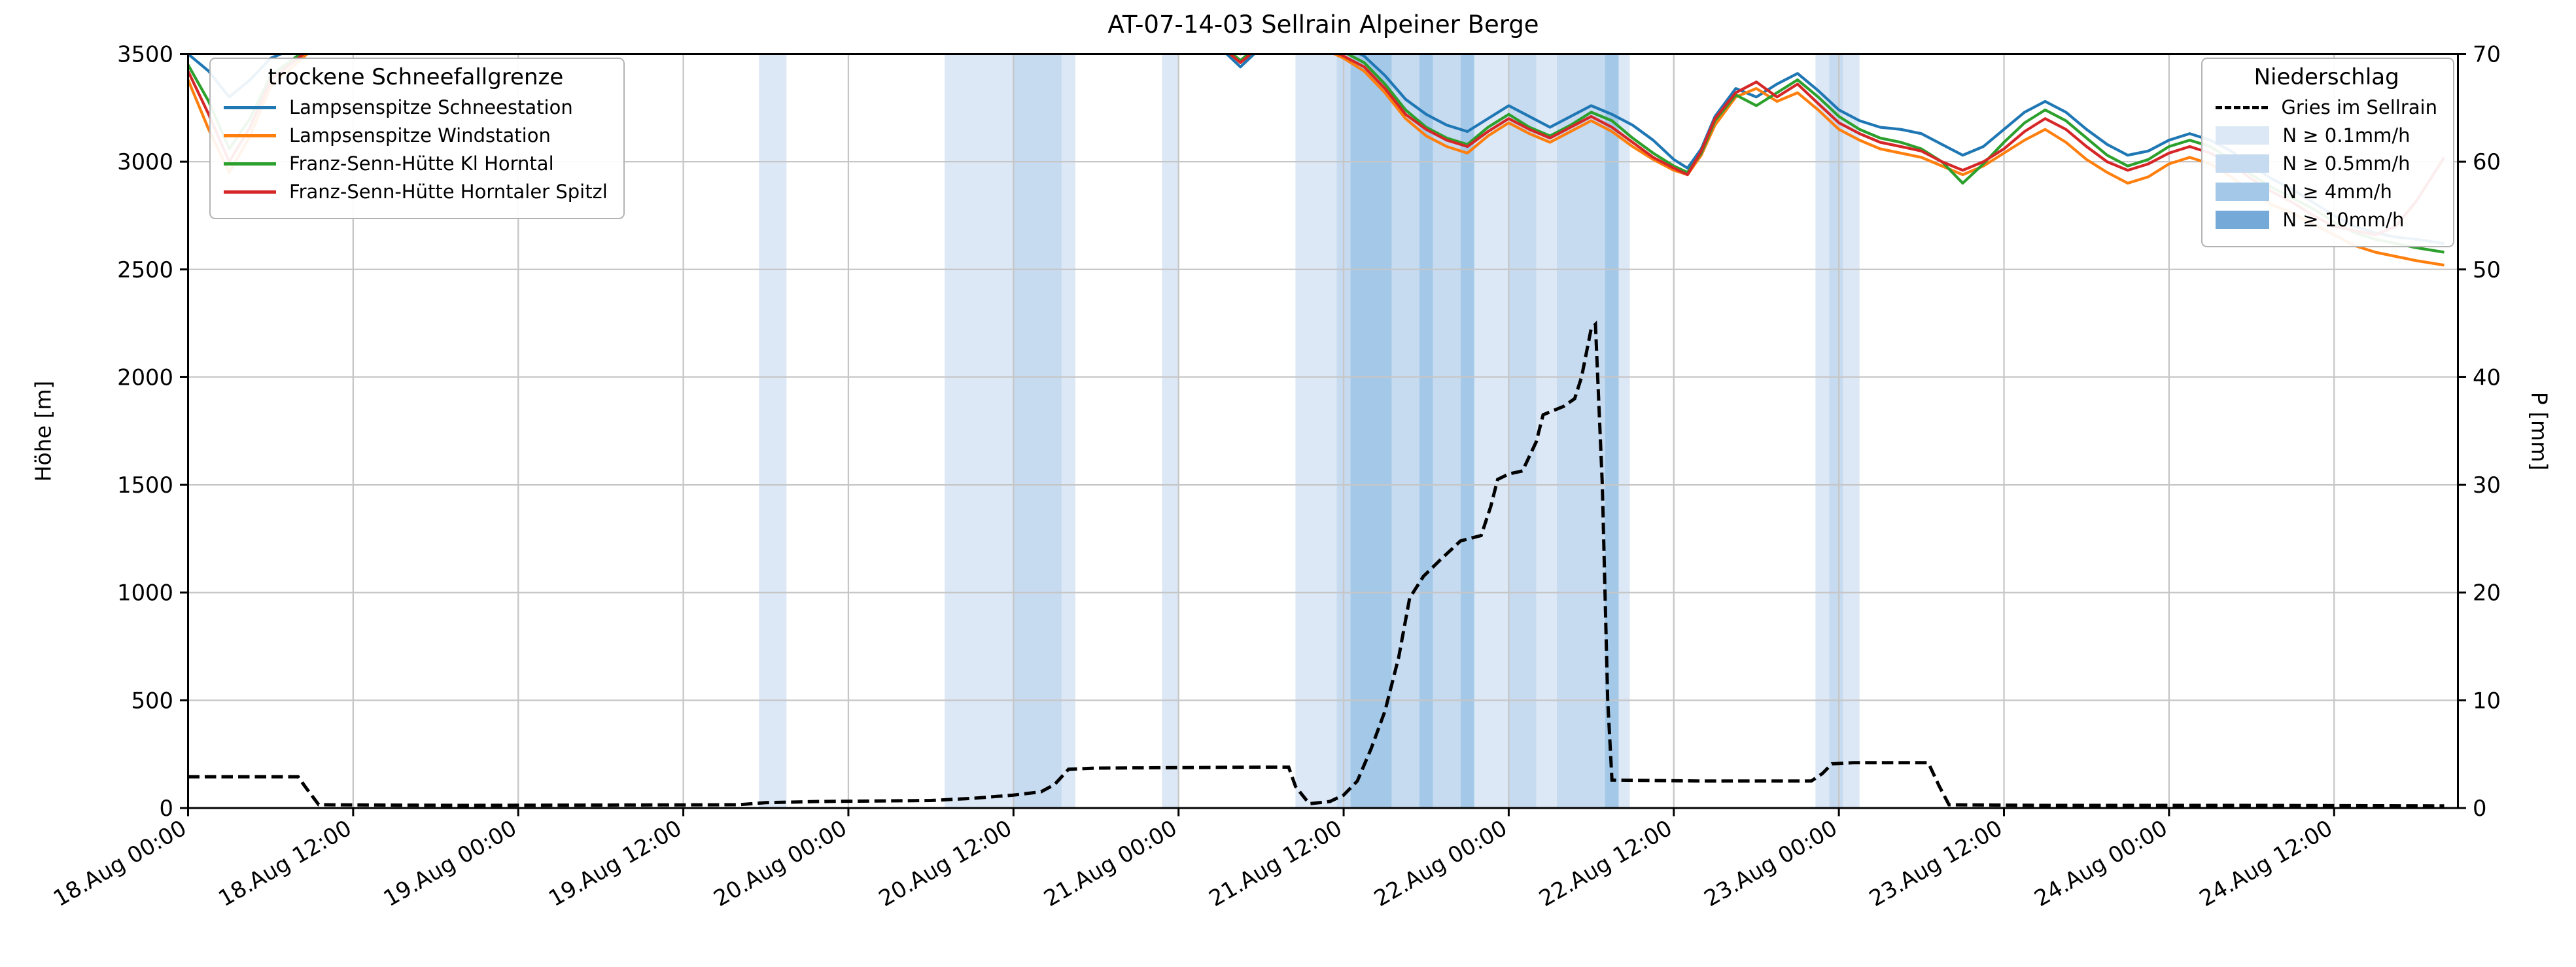 This screenshot has width=2576, height=967. I want to click on y-tick-label-right: 20, so click(2487, 593).